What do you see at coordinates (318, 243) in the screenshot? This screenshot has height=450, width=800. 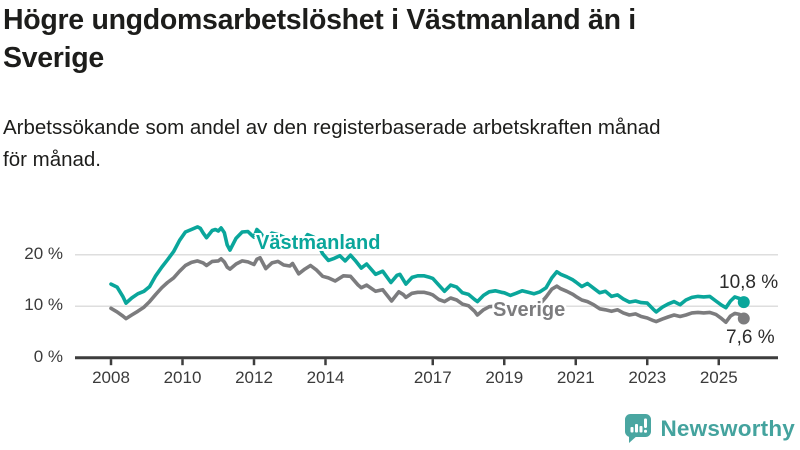 I see `series-label-vastmanland: Västmanland` at bounding box center [318, 243].